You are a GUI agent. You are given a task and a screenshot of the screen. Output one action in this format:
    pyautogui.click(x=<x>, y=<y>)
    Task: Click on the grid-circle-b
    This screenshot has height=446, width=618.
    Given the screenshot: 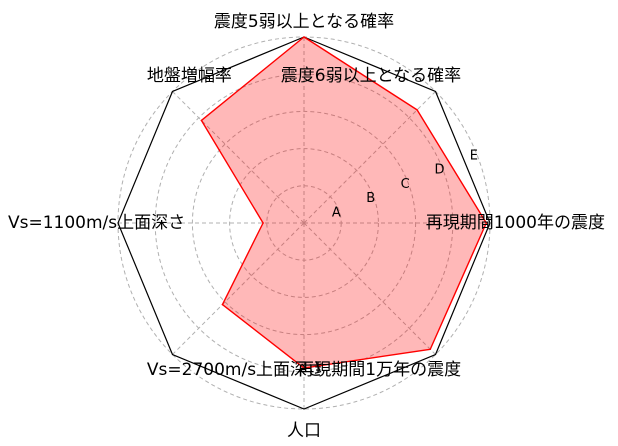 What is the action you would take?
    pyautogui.click(x=304, y=223)
    